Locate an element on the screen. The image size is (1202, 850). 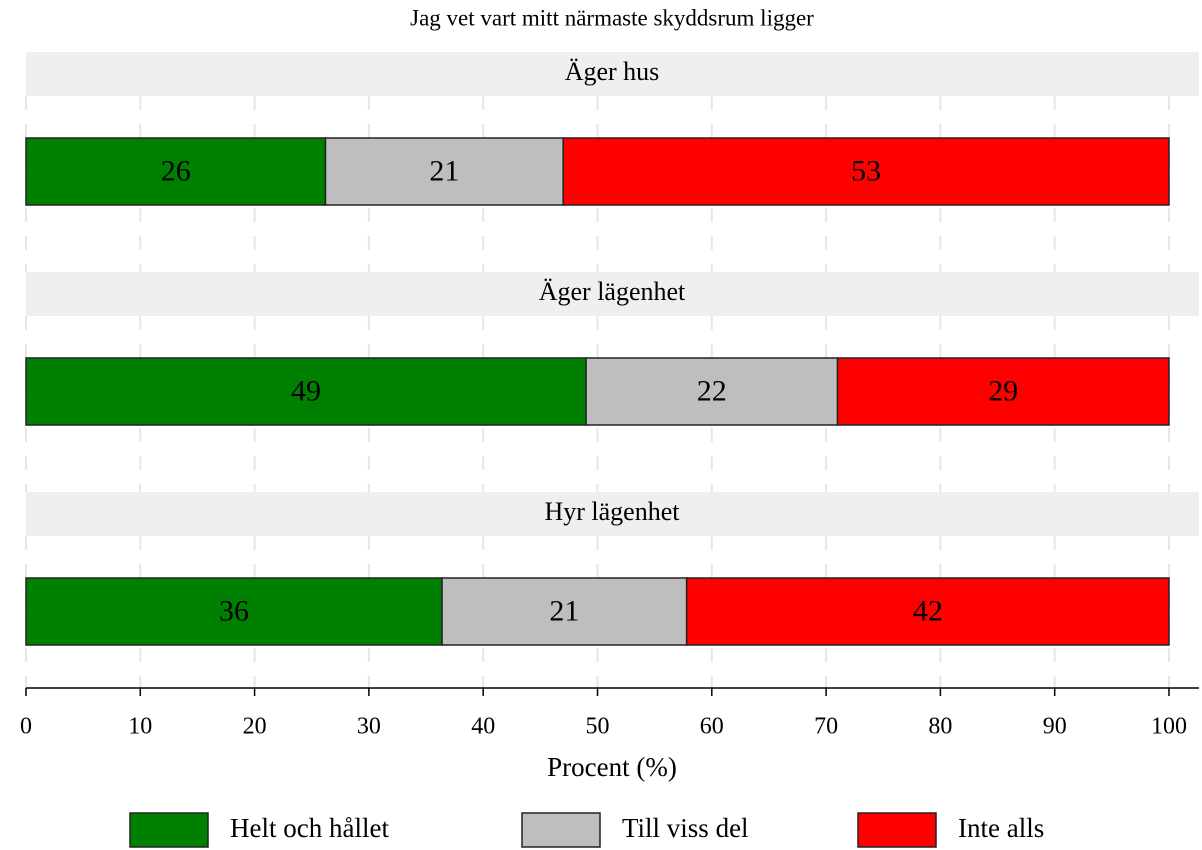
legend-label: Till viss del is located at coordinates (685, 828).